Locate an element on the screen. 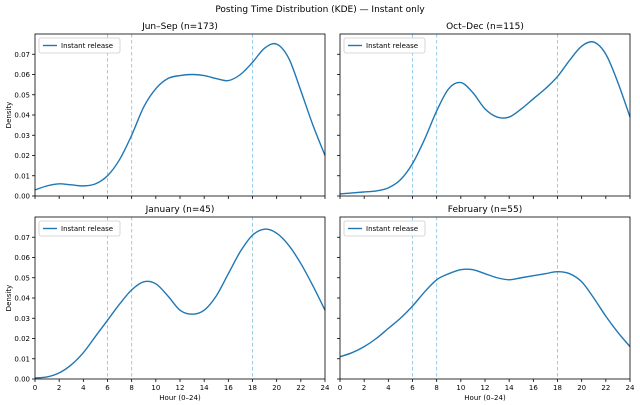  panel-title: February (n=55) is located at coordinates (485, 210).